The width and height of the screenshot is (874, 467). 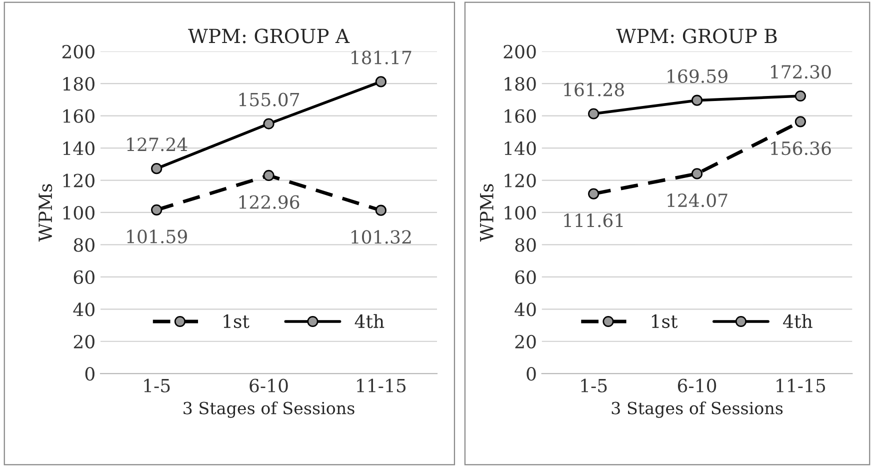 What do you see at coordinates (698, 200) in the screenshot?
I see `data-label: 124.07` at bounding box center [698, 200].